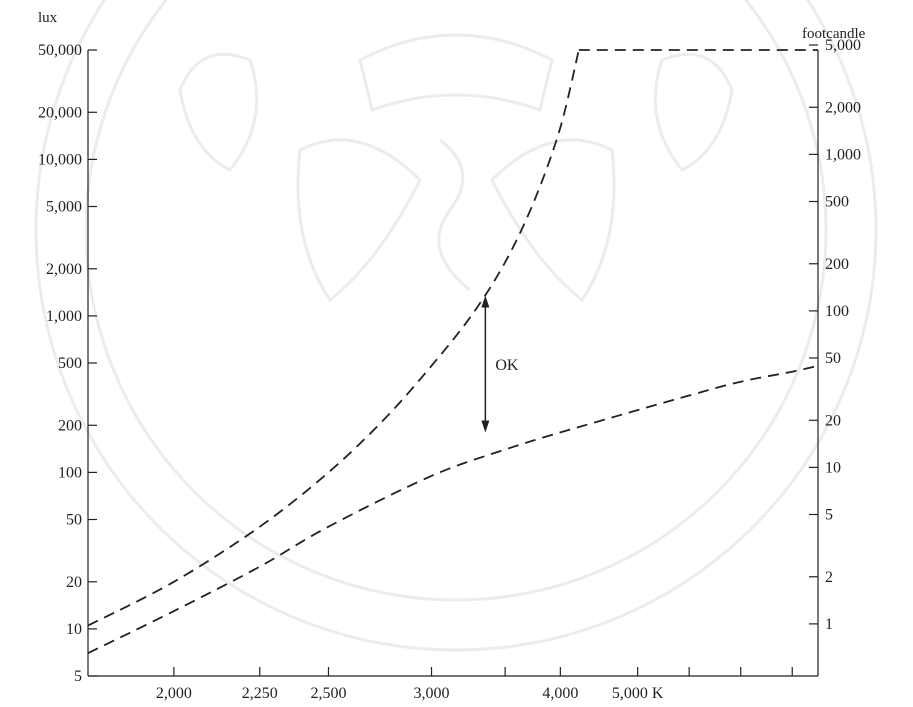 The image size is (913, 707). Describe the element at coordinates (829, 514) in the screenshot. I see `right-tick-label: 5` at that location.